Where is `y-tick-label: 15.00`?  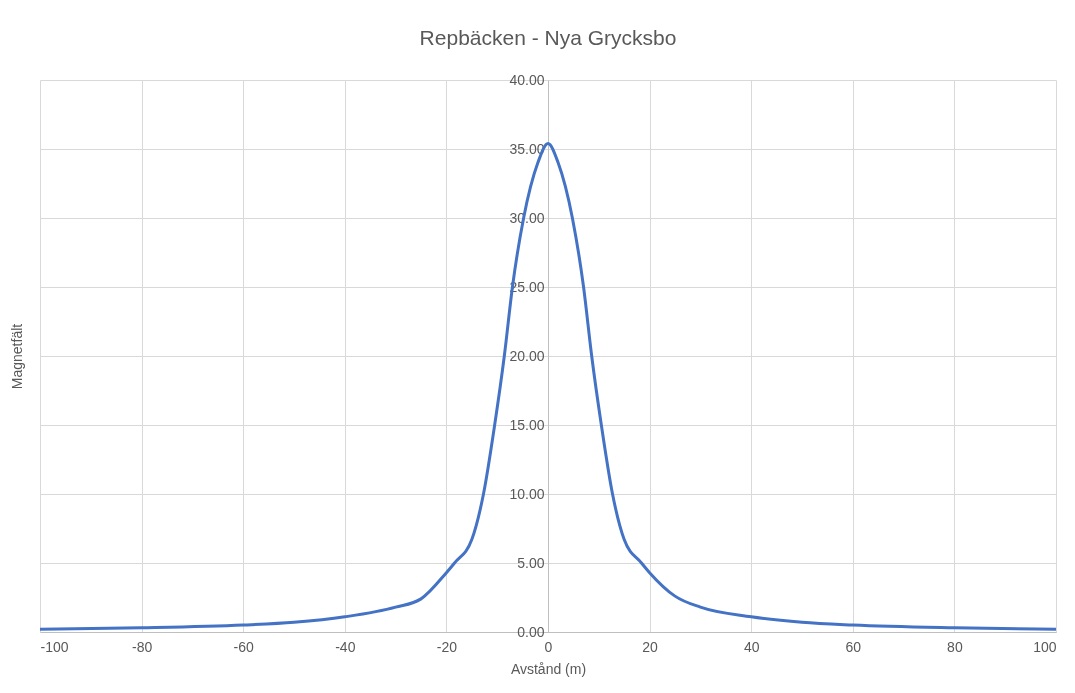 y-tick-label: 15.00 is located at coordinates (527, 424).